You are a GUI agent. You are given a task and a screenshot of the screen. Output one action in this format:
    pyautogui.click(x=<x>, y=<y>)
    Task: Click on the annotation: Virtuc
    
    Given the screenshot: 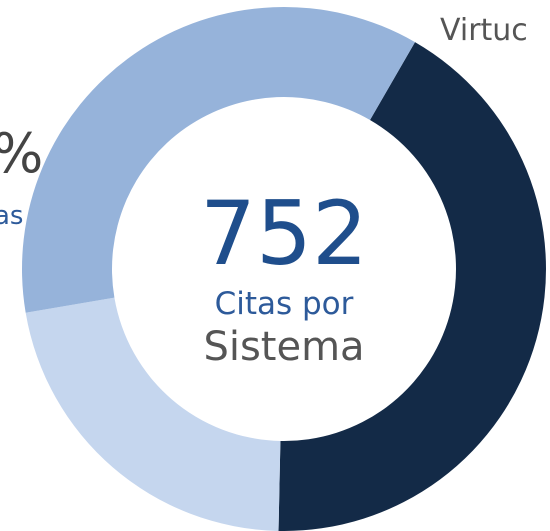 What is the action you would take?
    pyautogui.click(x=484, y=30)
    